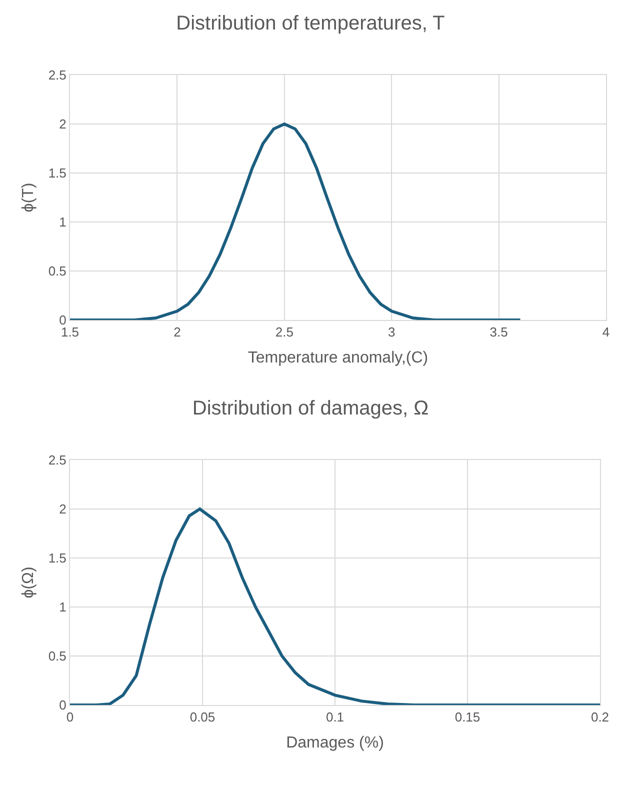  I want to click on x-tick-label: 3, so click(392, 332).